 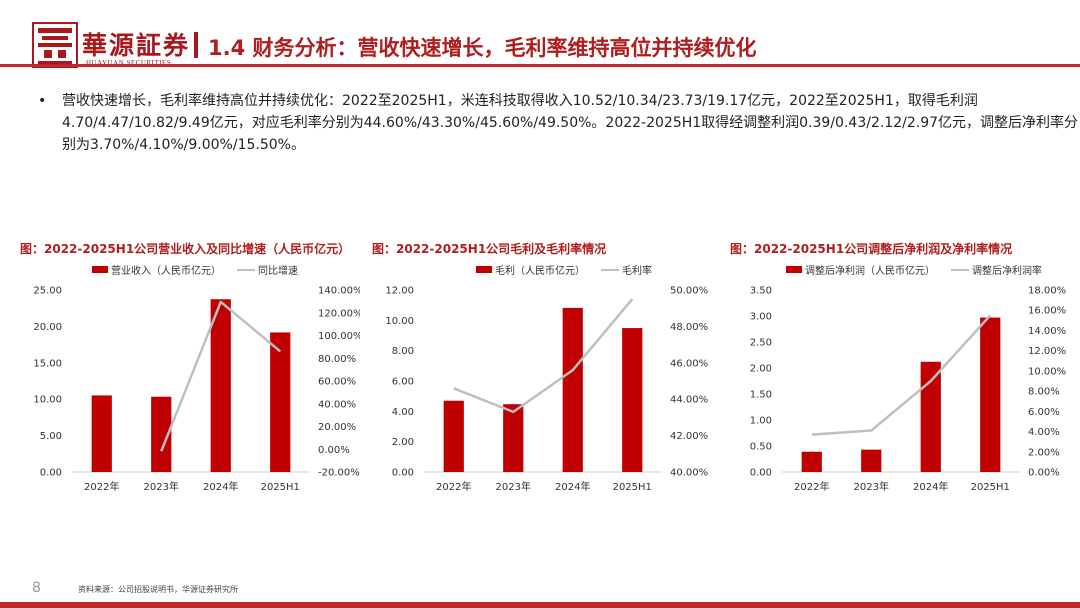 What do you see at coordinates (36, 588) in the screenshot?
I see `page-number: 8` at bounding box center [36, 588].